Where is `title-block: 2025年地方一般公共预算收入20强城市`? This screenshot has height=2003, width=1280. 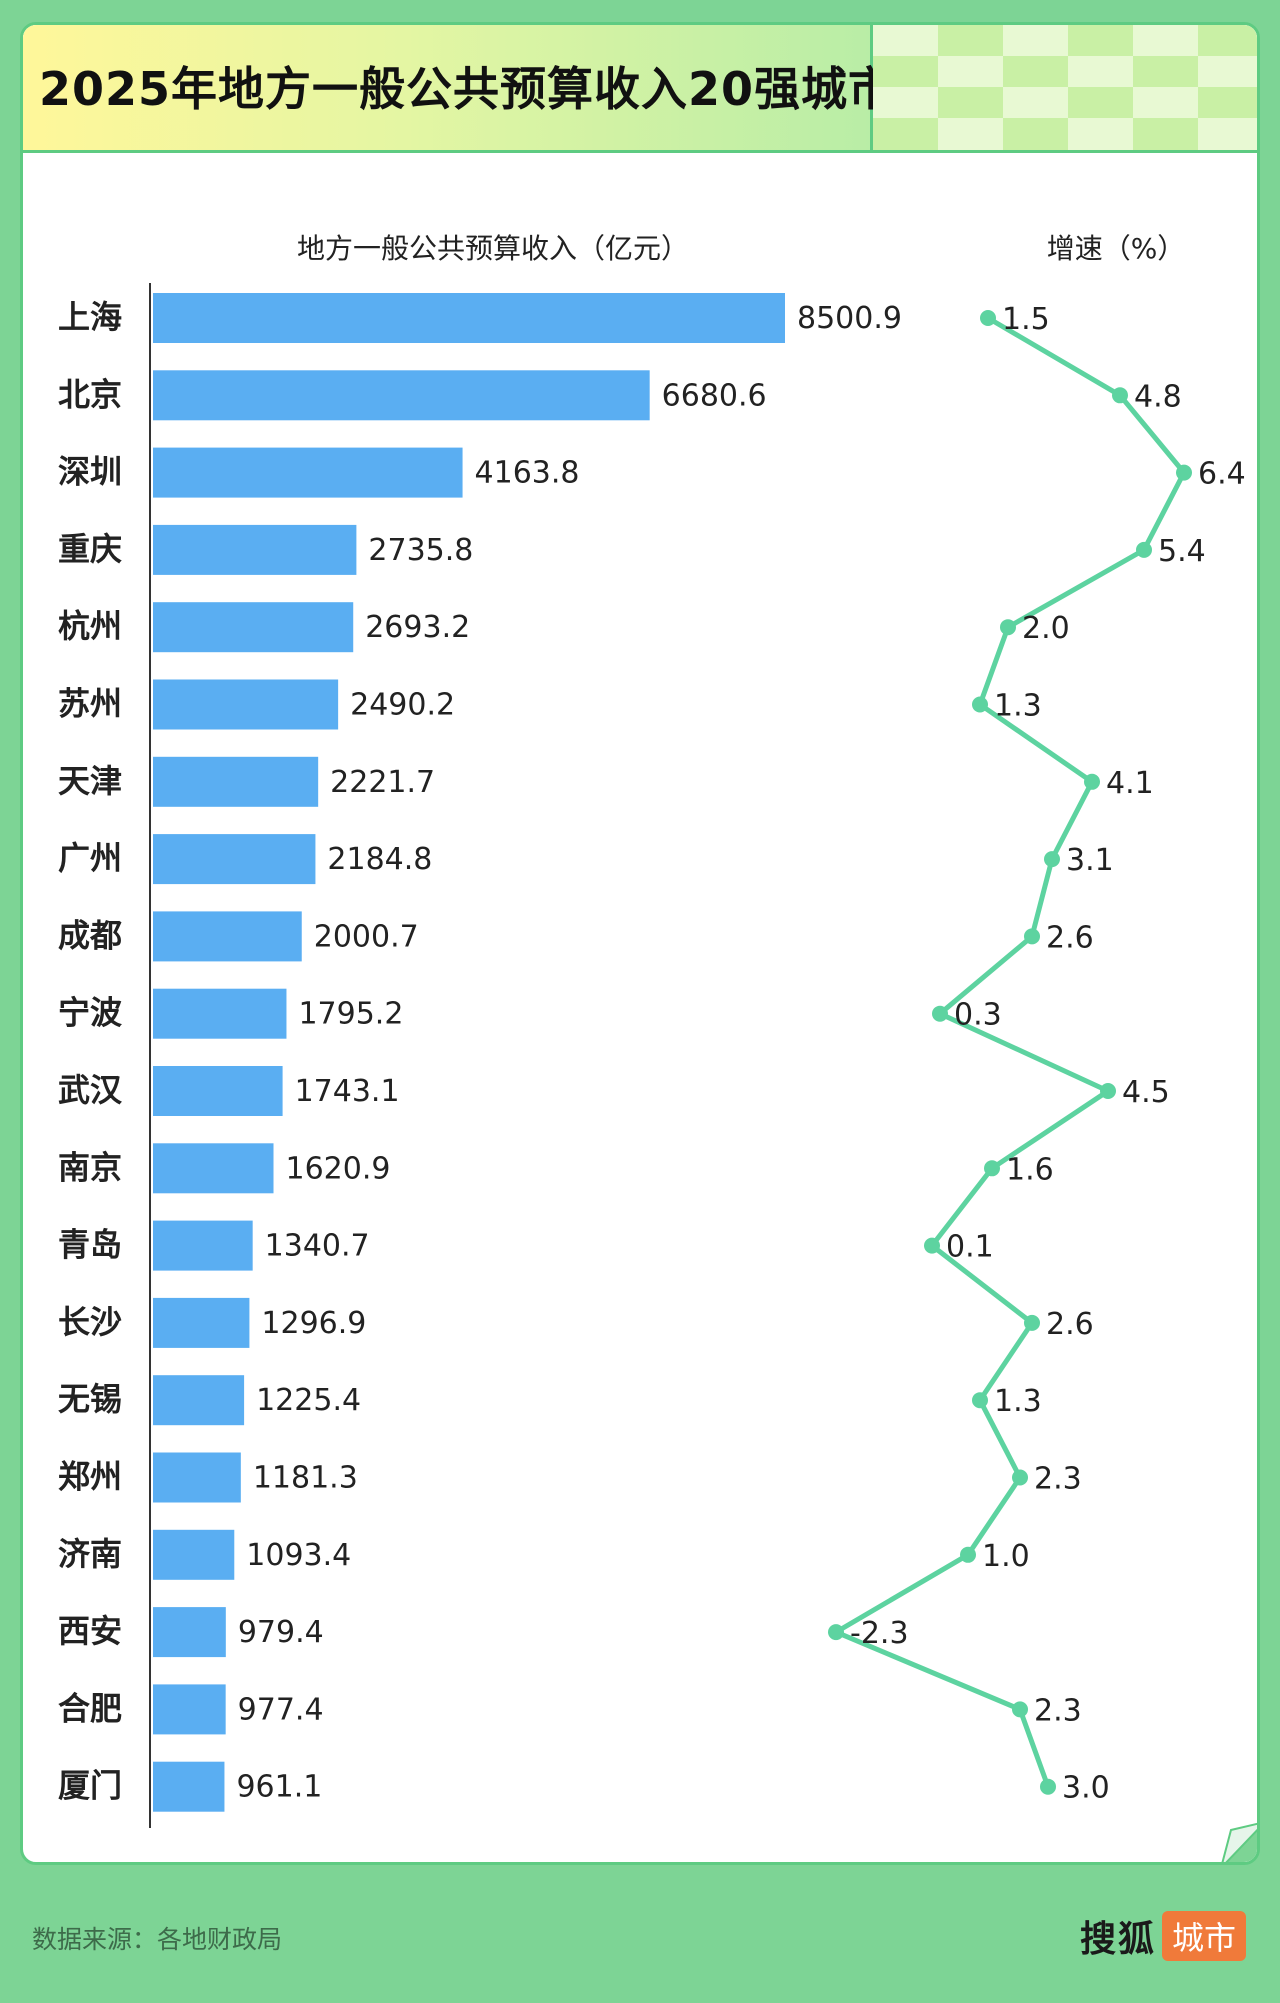 title-block: 2025年地方一般公共预算收入20强城市 is located at coordinates (458, 87).